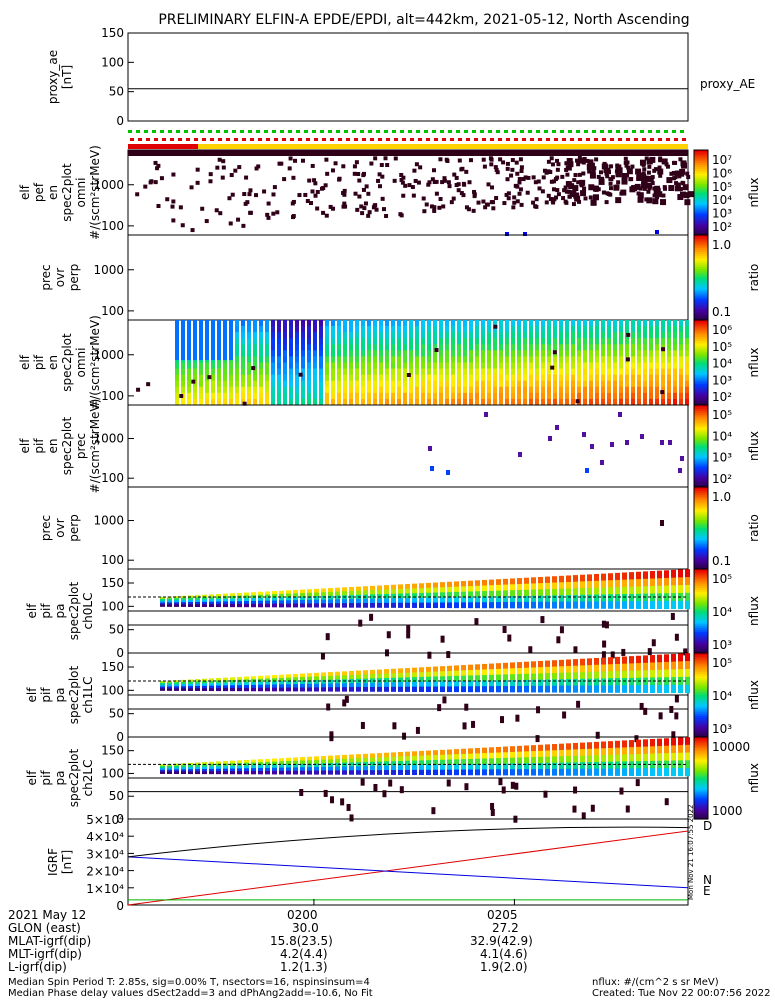 The height and width of the screenshot is (1000, 775). I want to click on status-mark-red, so click(604, 139).